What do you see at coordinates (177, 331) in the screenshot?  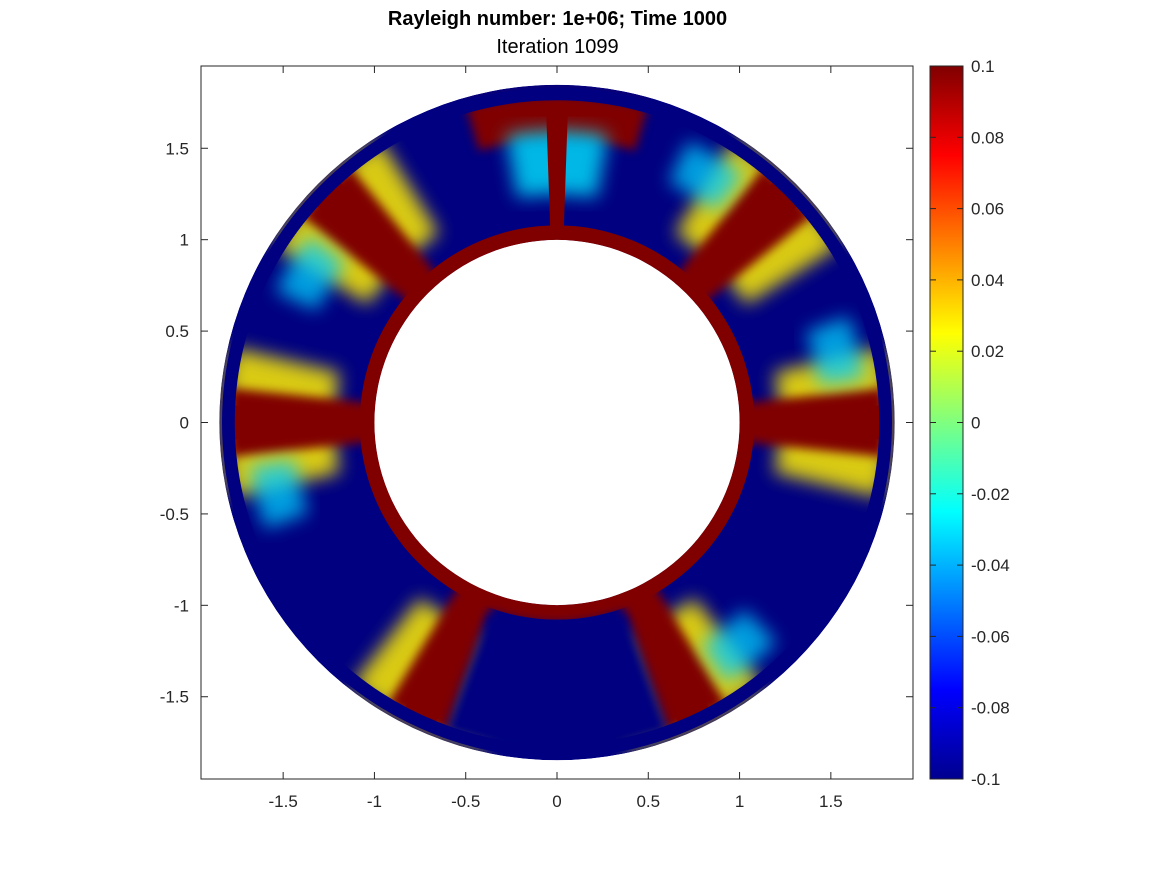 I see `y-tick-label: 0.5` at bounding box center [177, 331].